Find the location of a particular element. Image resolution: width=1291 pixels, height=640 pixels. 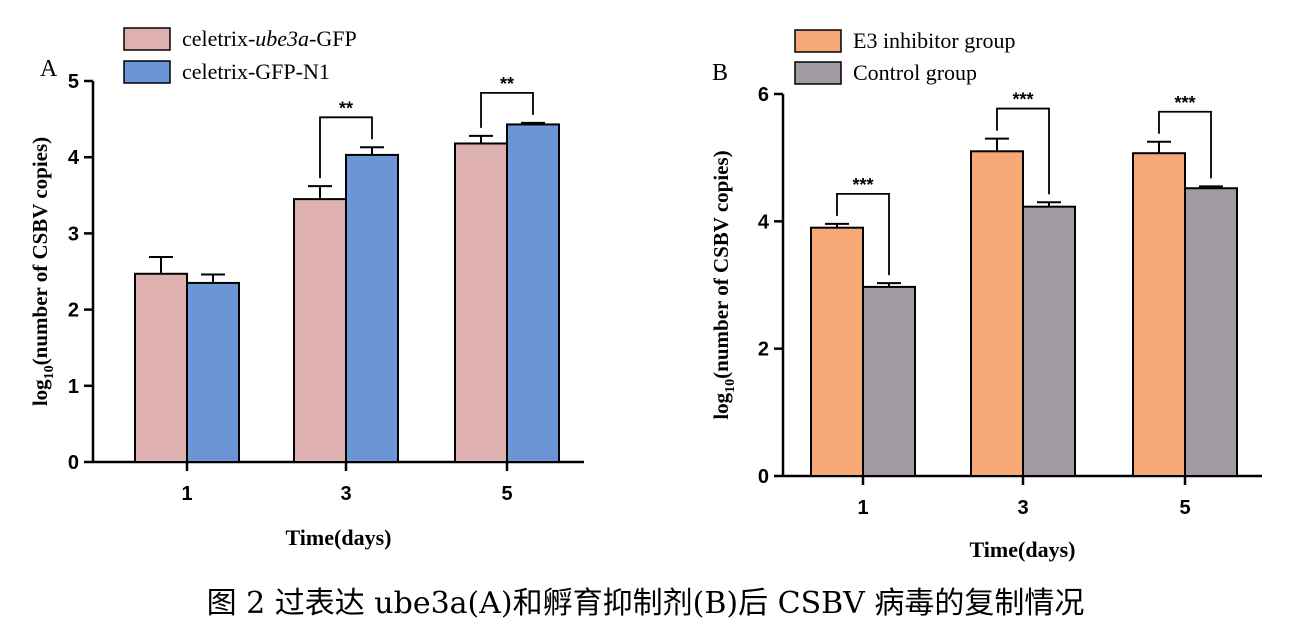

legend-label: celetrix-GFP-N1 is located at coordinates (256, 71).